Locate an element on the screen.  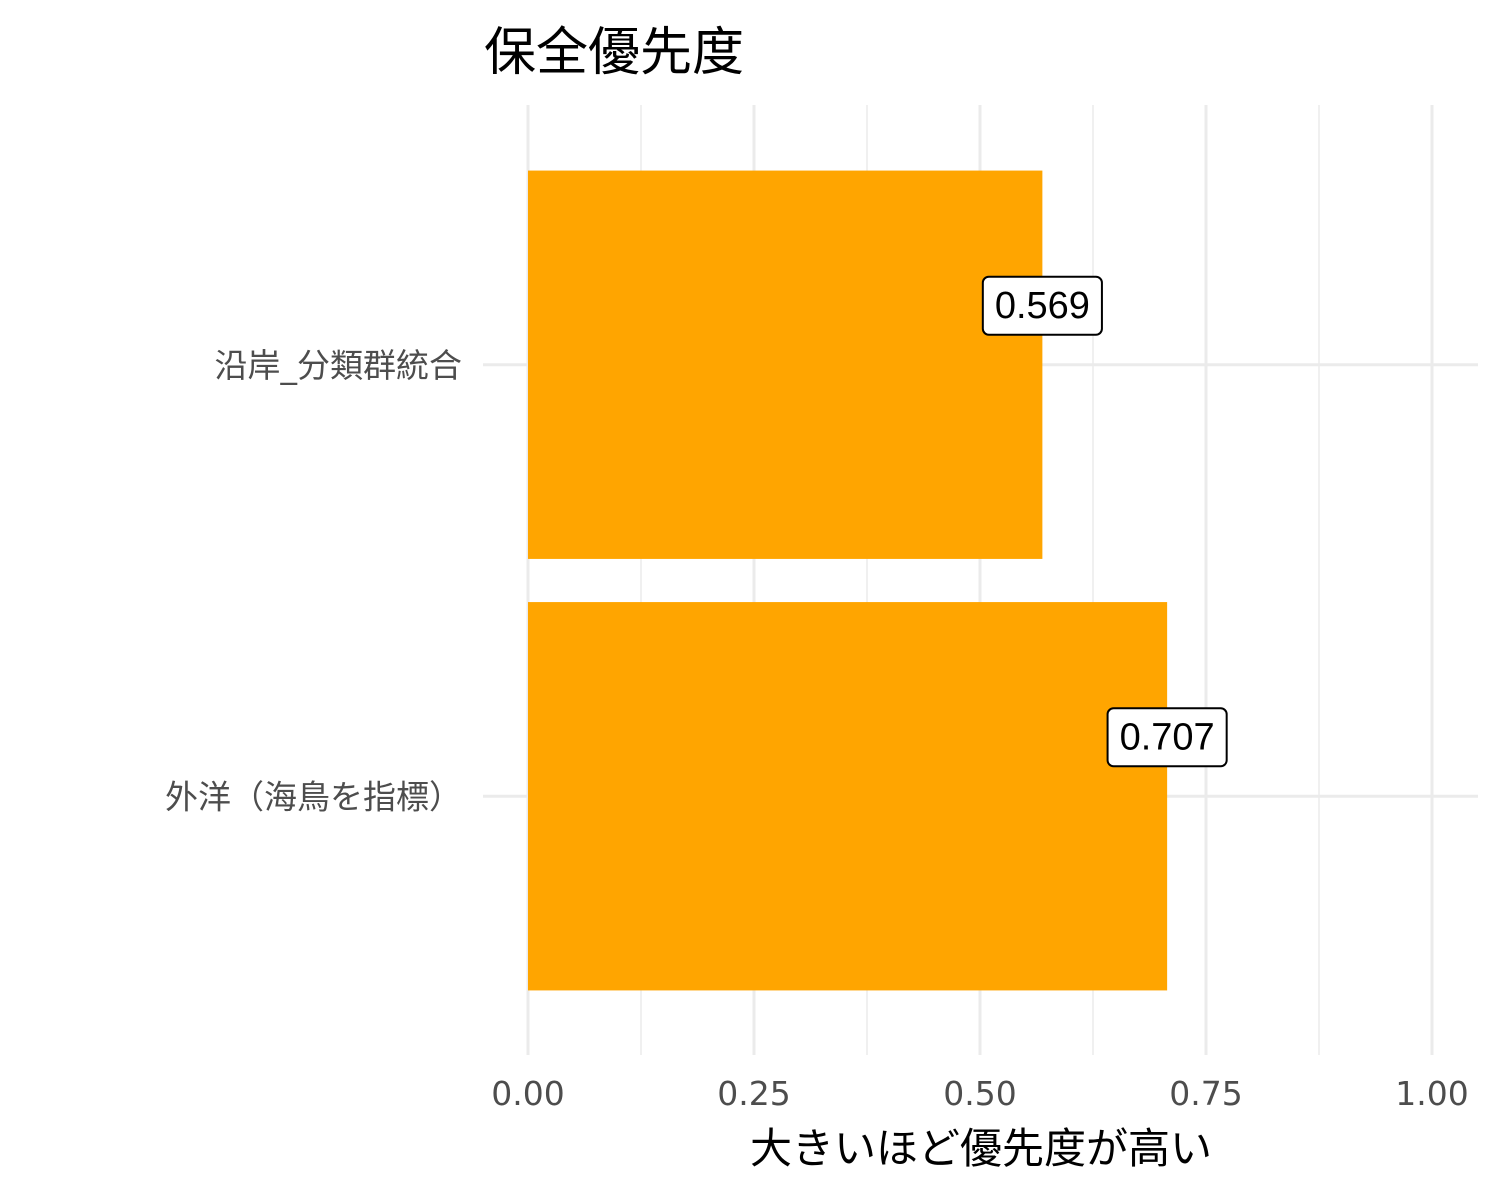
data-label-text: 0.569 is located at coordinates (1042, 306).